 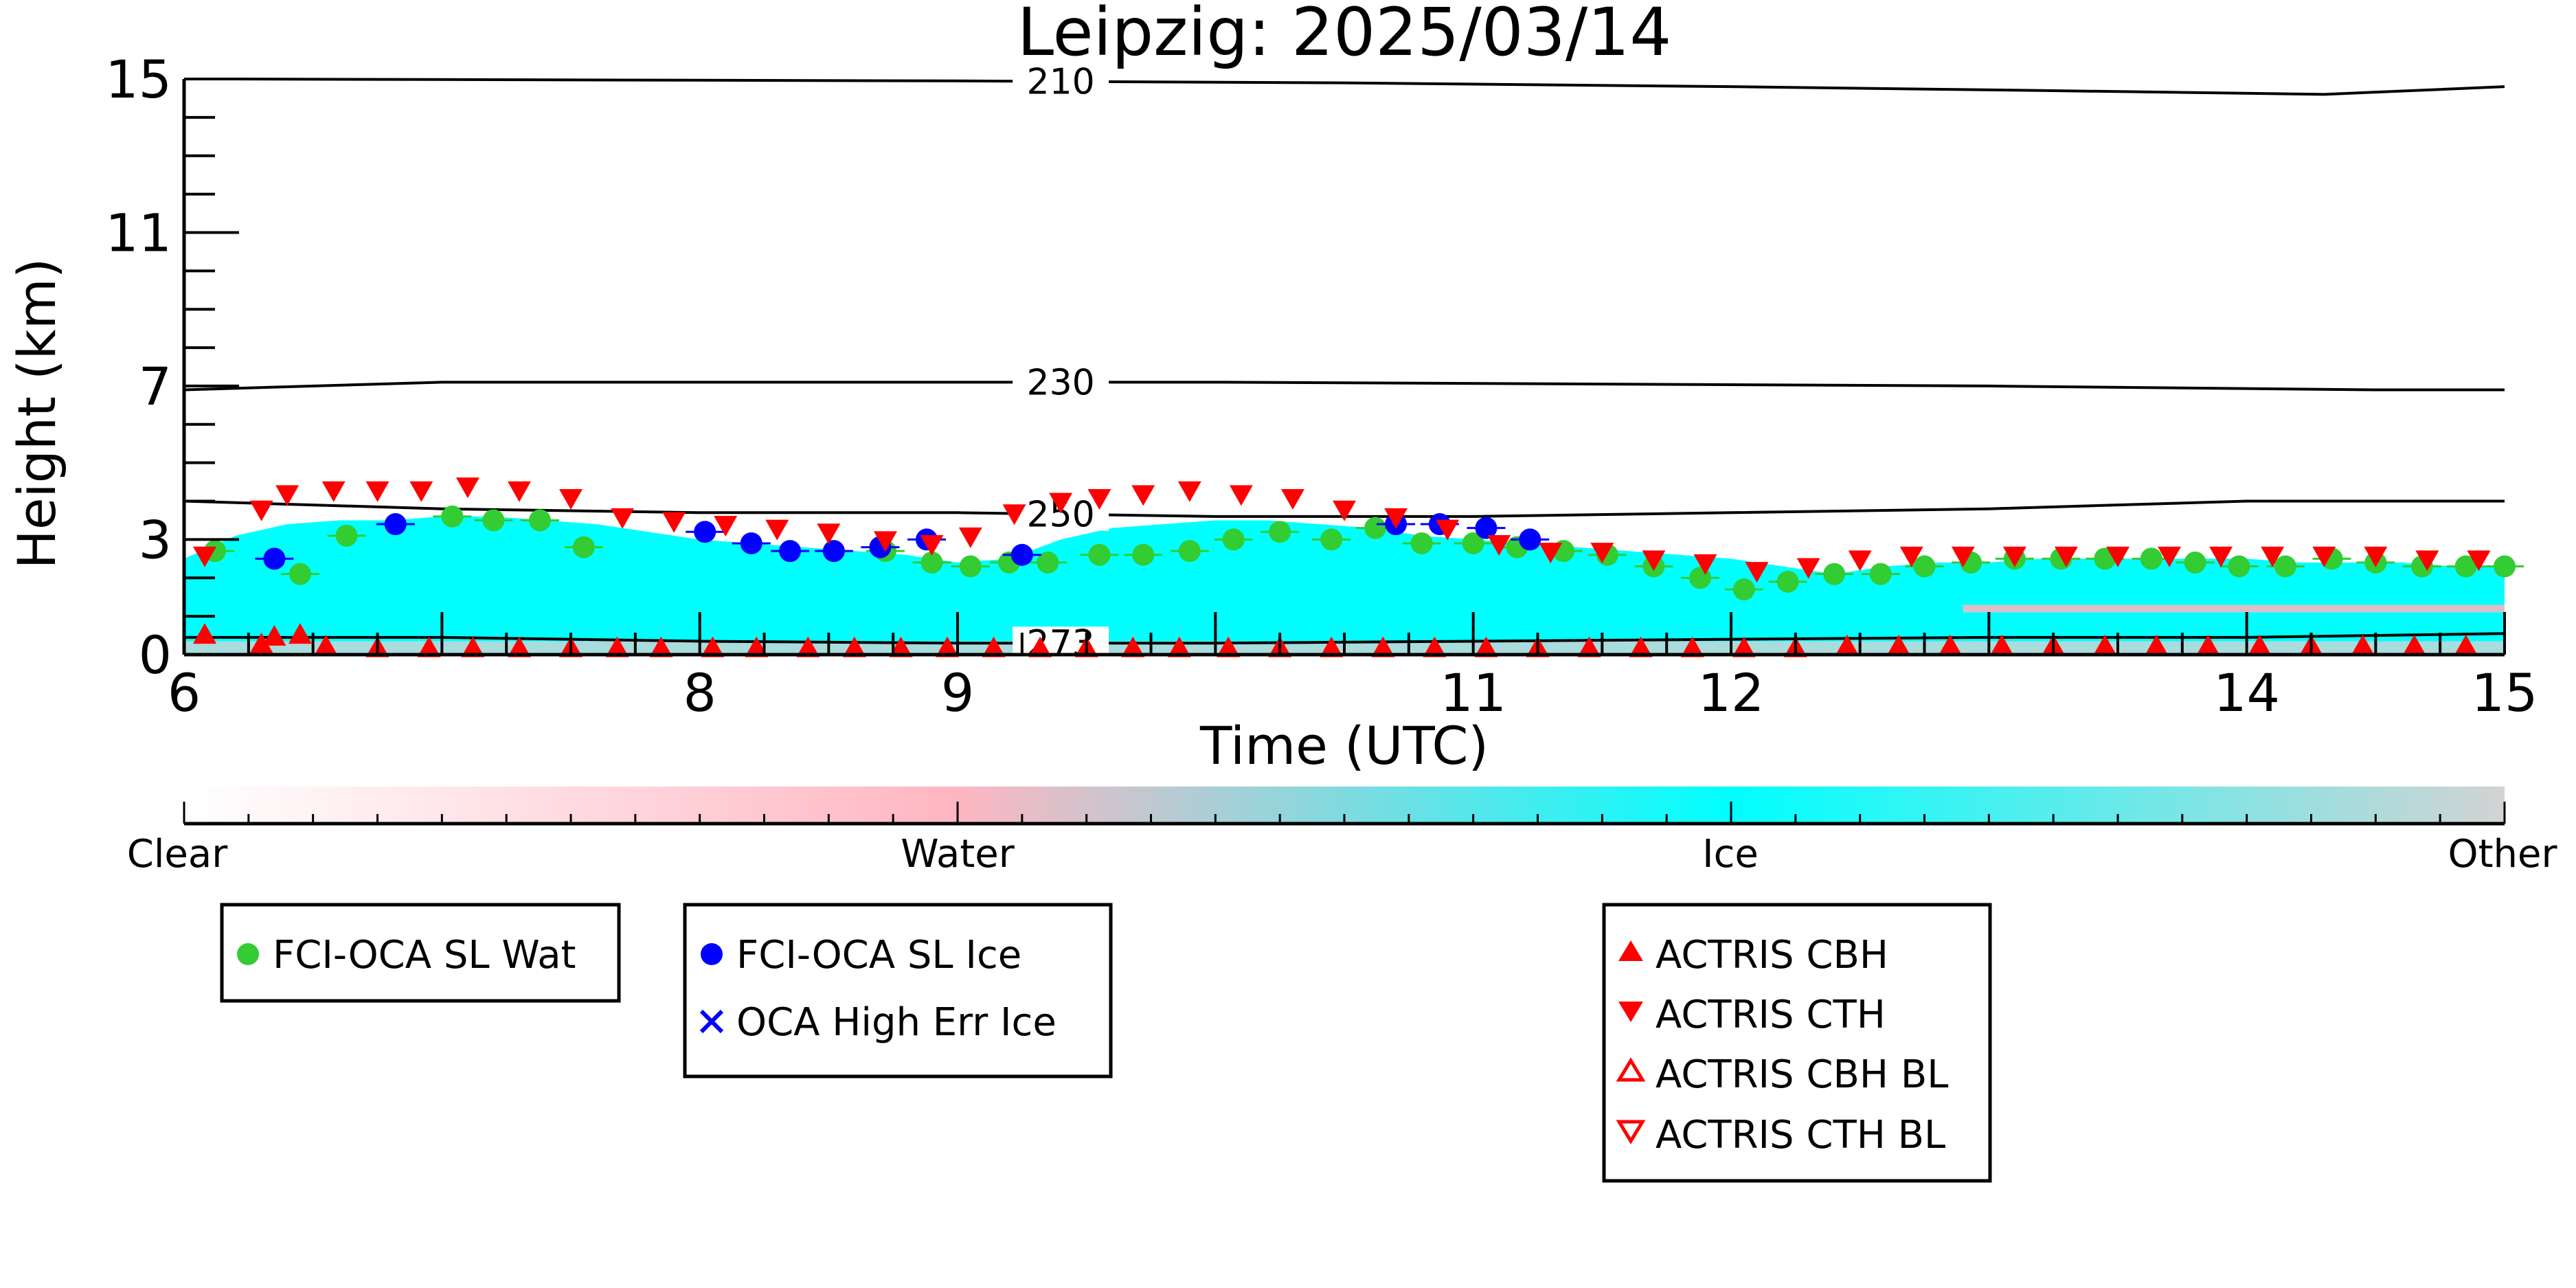 What do you see at coordinates (957, 692) in the screenshot?
I see `x-tick-label: 9` at bounding box center [957, 692].